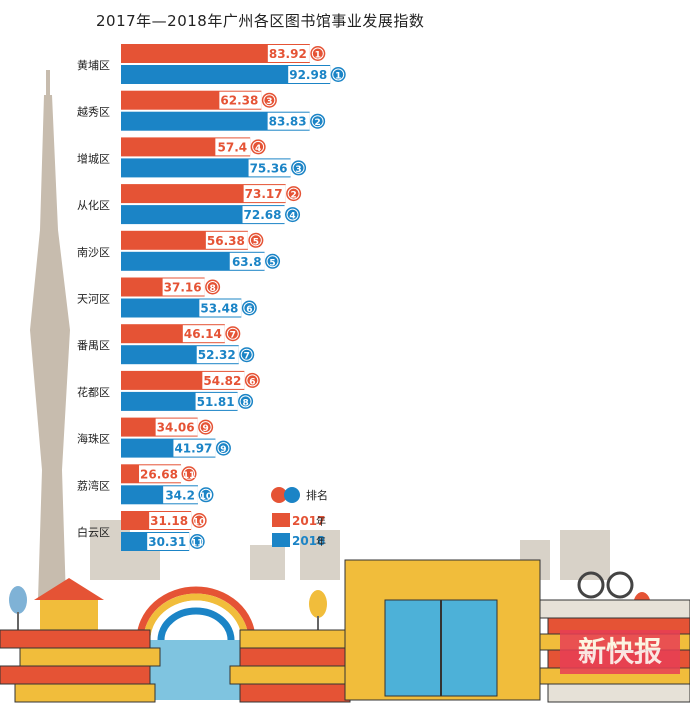  Describe the element at coordinates (50, 347) in the screenshot. I see `tower-icon` at that location.